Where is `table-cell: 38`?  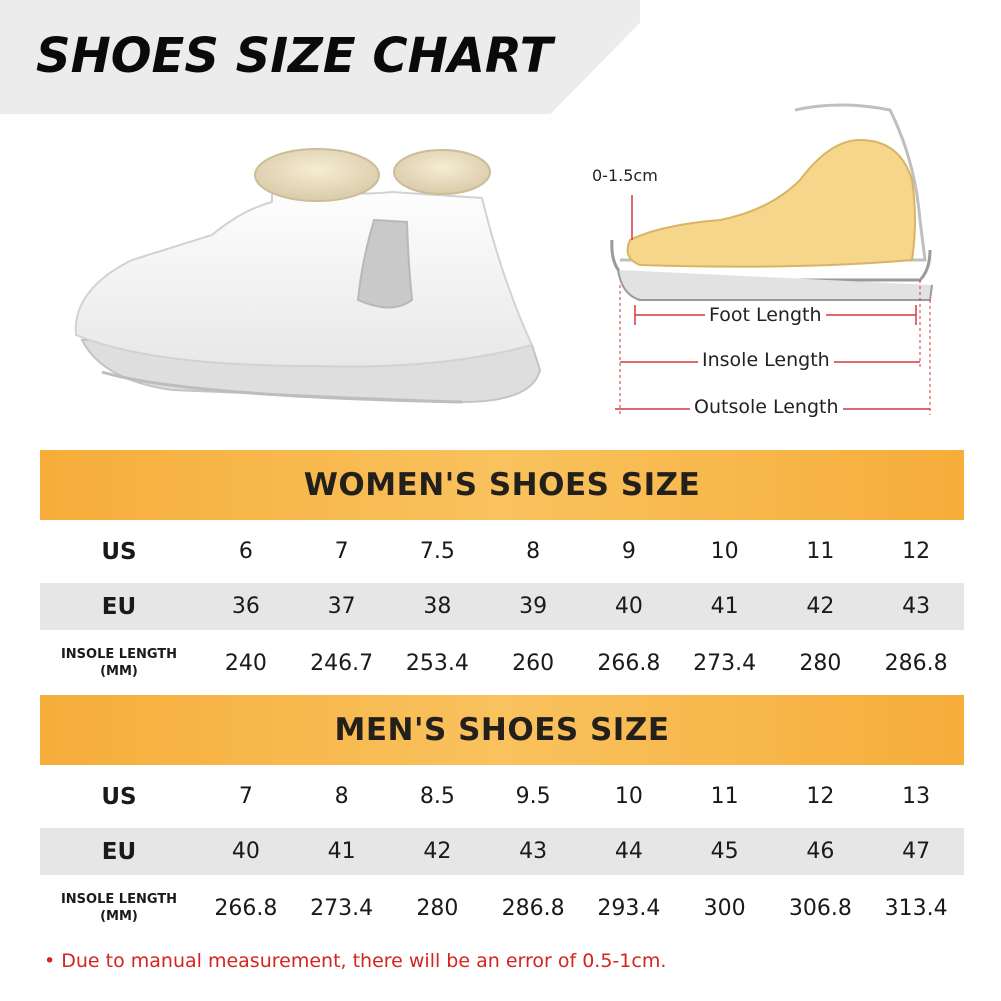
table-cell: 38 is located at coordinates (437, 606).